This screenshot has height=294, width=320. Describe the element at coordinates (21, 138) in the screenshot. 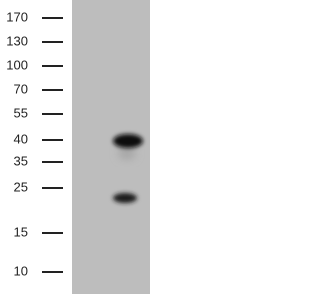

I see `marker-label: 40` at that location.